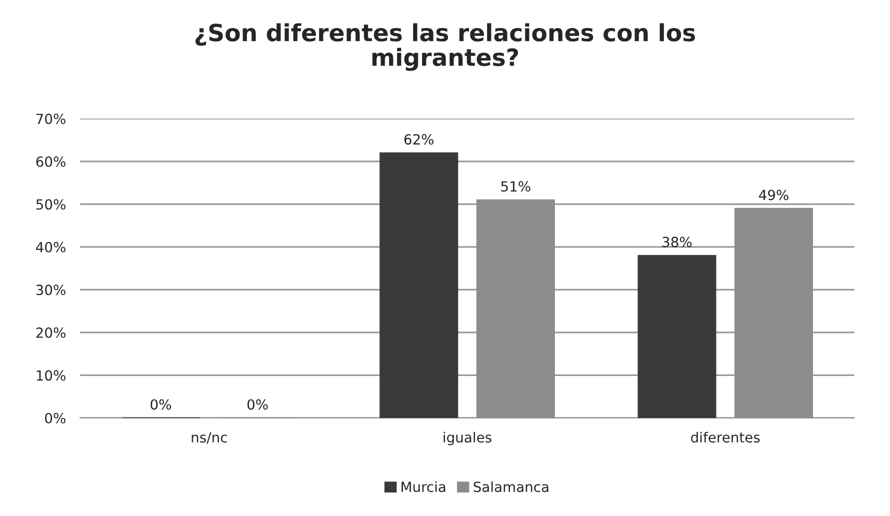  What do you see at coordinates (515, 186) in the screenshot?
I see `data-label: 51%` at bounding box center [515, 186].